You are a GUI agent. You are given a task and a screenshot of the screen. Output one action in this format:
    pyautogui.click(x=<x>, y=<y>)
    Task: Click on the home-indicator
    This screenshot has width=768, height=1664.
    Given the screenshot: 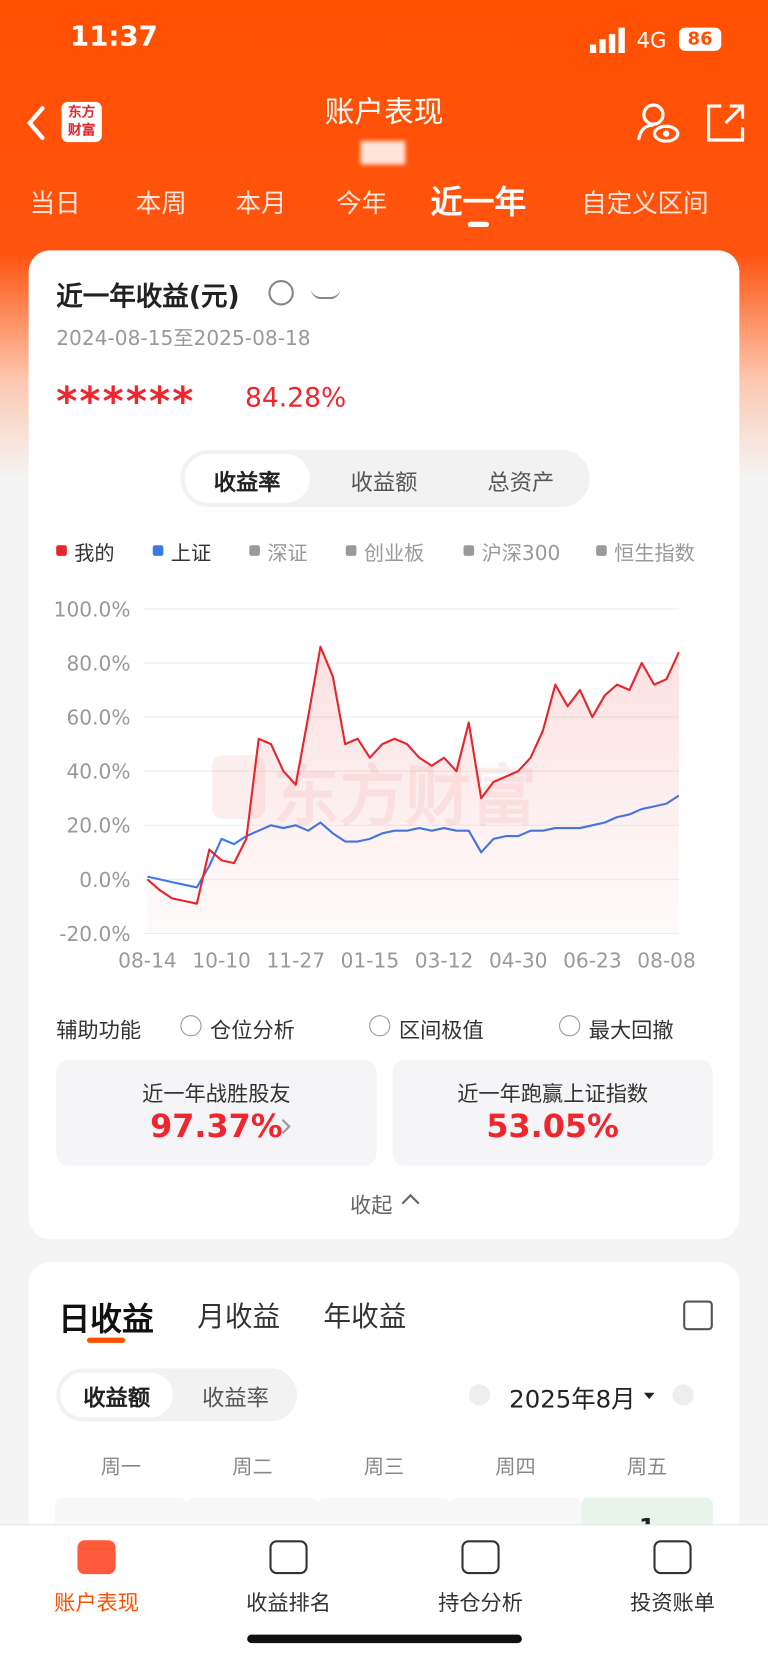 What is the action you would take?
    pyautogui.click(x=384, y=1639)
    